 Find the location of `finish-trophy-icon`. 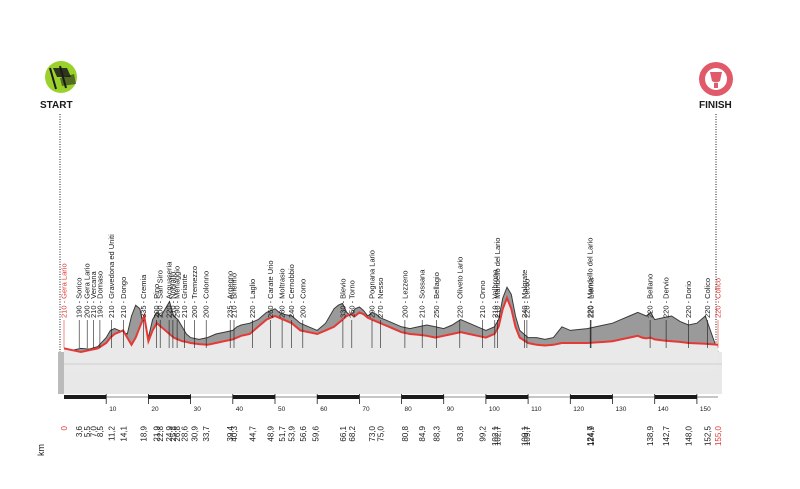

finish-trophy-icon is located at coordinates (716, 79).